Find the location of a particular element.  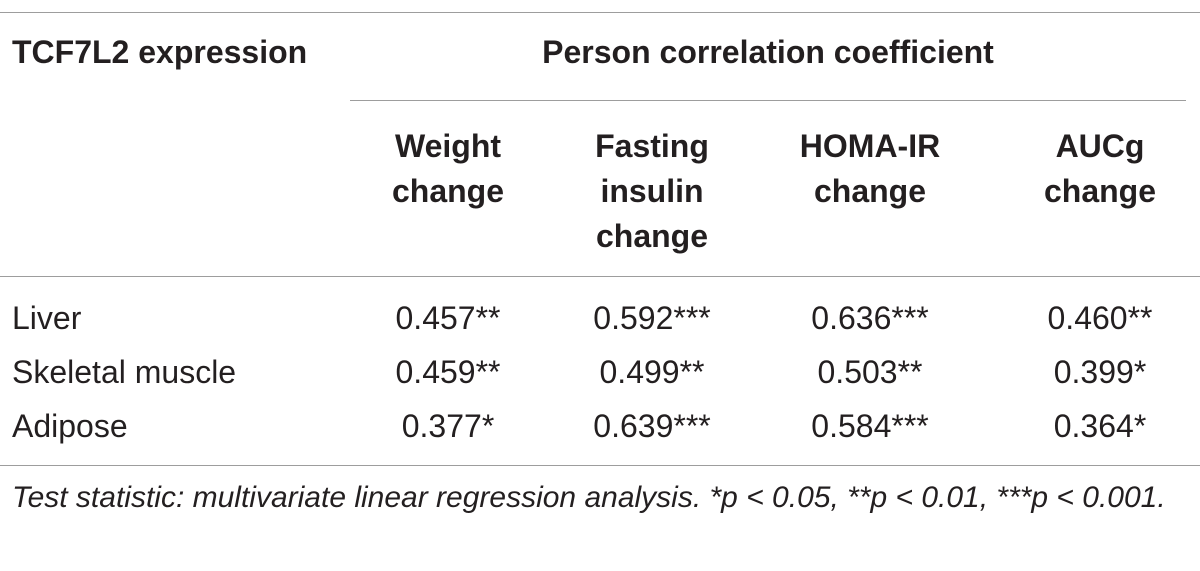

row-label: Skeletal muscle is located at coordinates (124, 372).